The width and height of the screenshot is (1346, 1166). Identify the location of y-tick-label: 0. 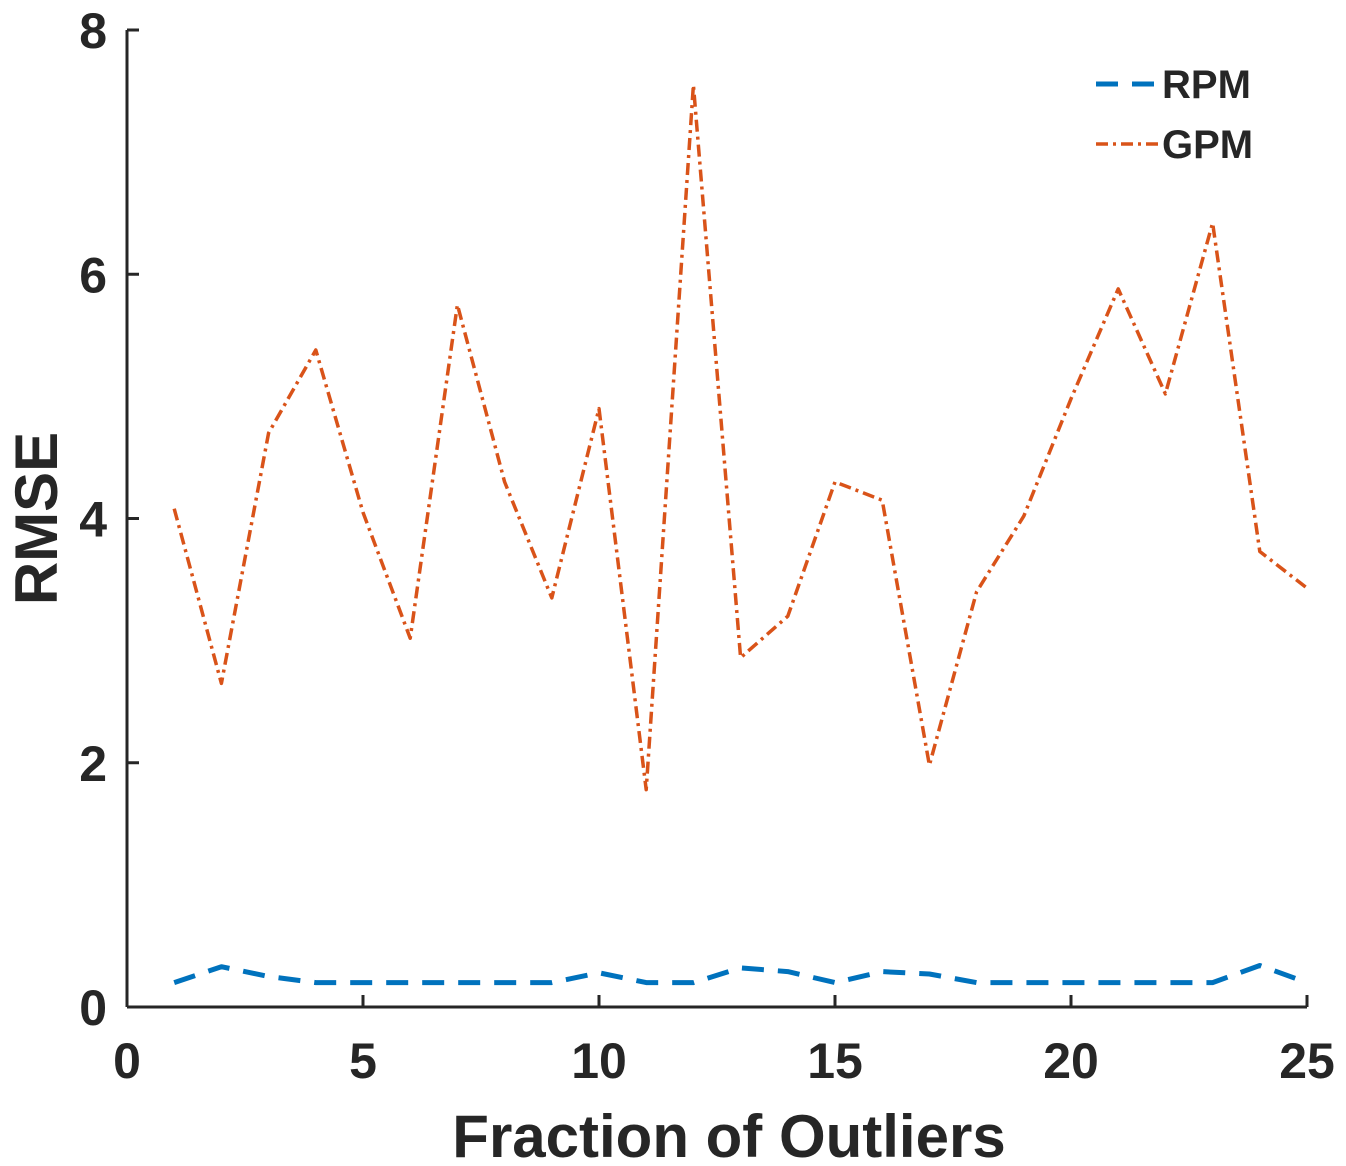
(93, 1008).